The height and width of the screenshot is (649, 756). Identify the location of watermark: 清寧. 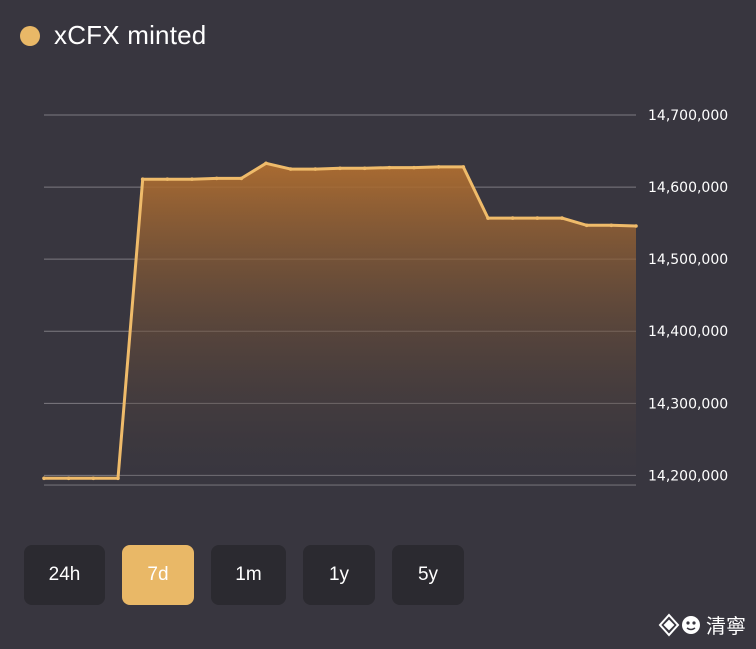
(702, 624).